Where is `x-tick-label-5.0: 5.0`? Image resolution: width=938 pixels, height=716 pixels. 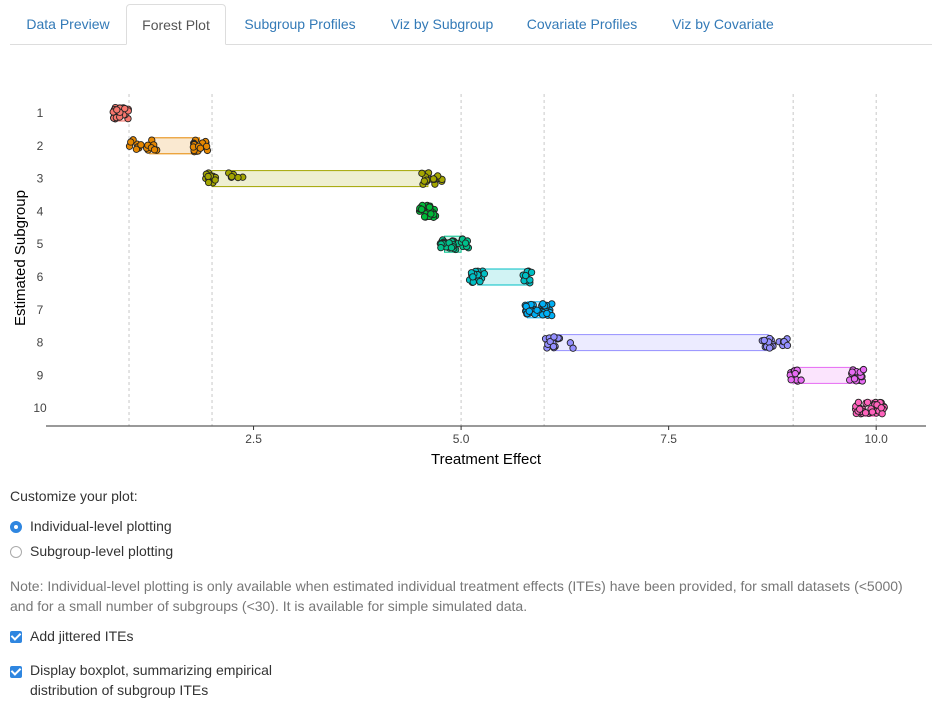
x-tick-label-5.0: 5.0 is located at coordinates (461, 439).